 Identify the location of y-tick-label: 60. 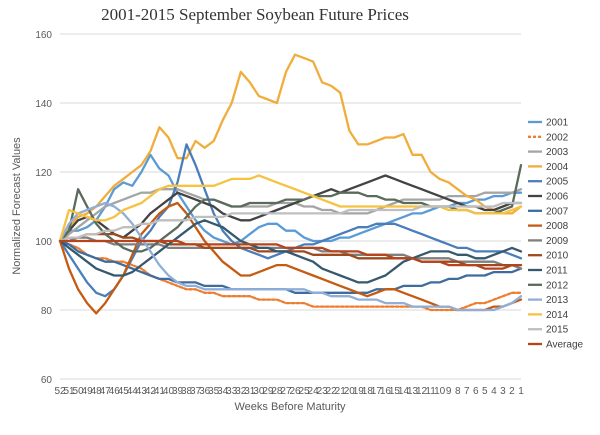
(47, 380).